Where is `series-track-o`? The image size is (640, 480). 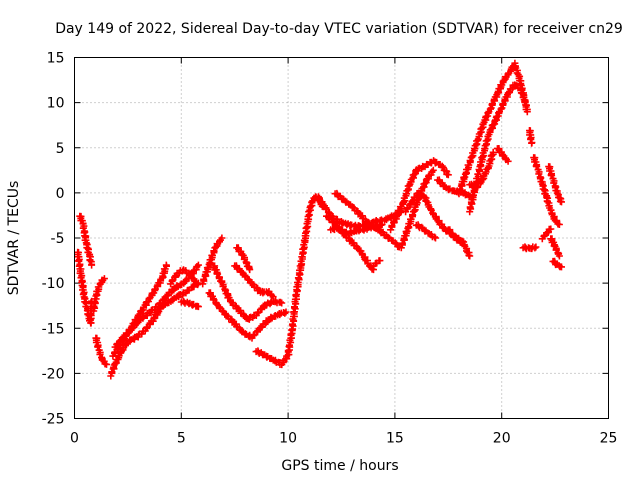 series-track-o is located at coordinates (289, 281).